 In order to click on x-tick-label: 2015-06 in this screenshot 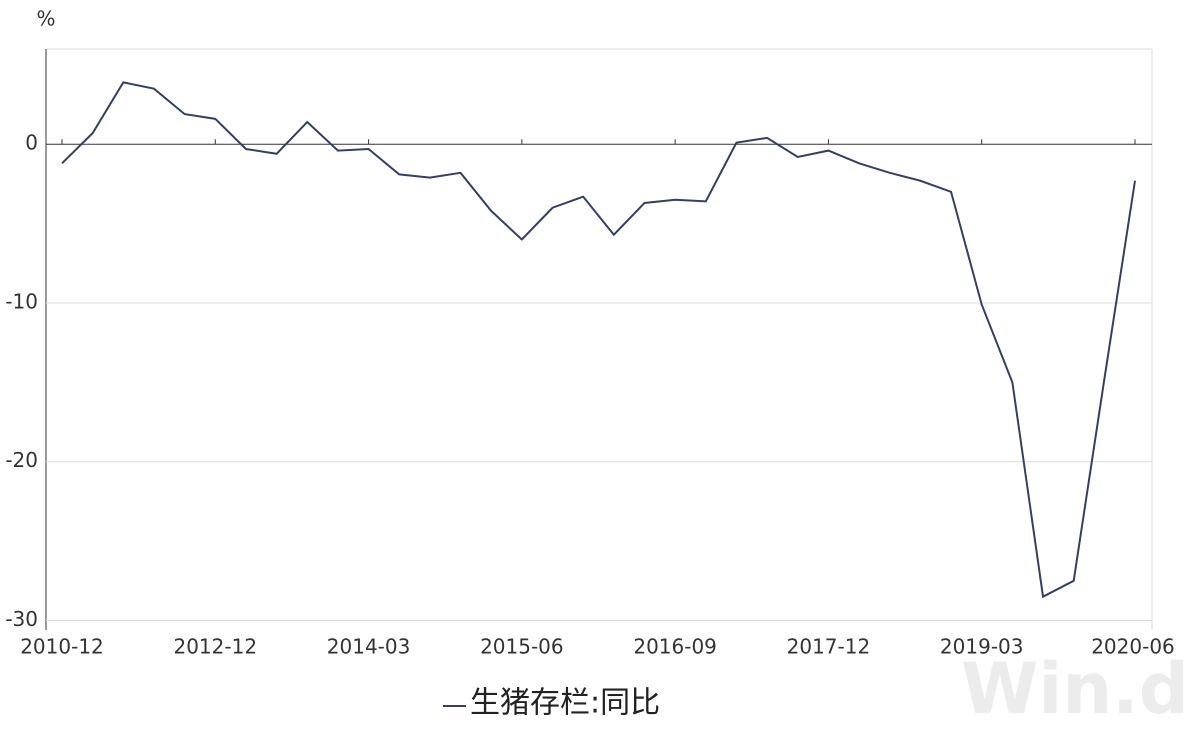, I will do `click(522, 647)`.